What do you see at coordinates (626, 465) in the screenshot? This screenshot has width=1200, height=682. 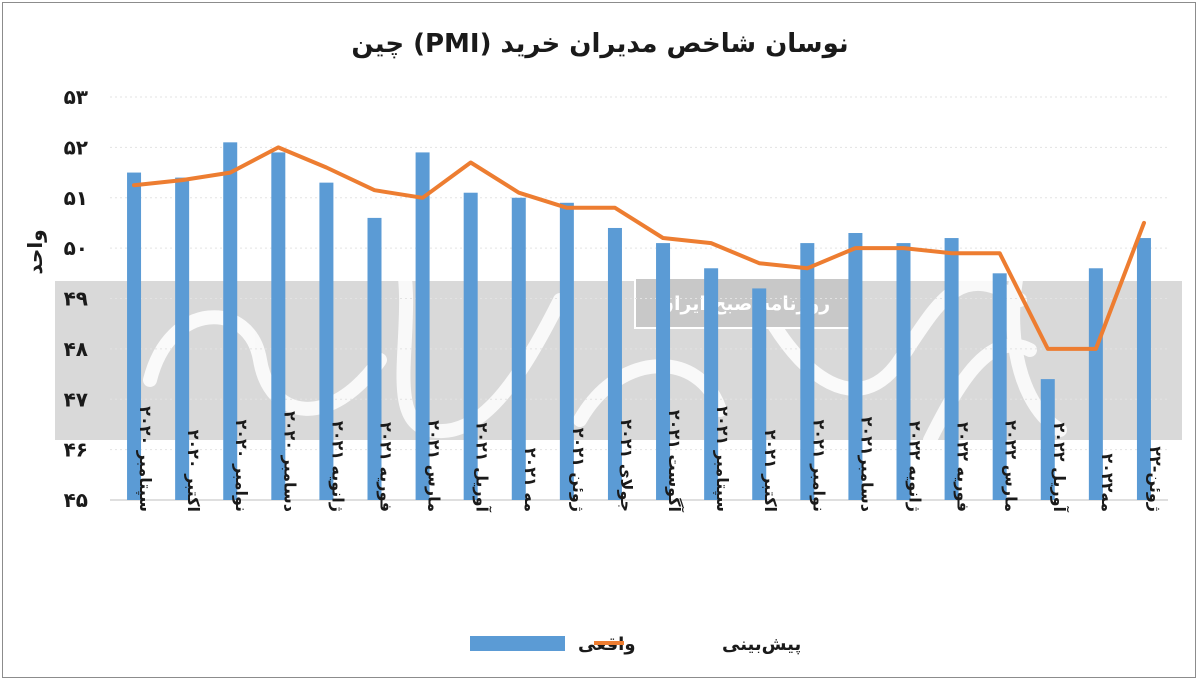 I see `x-tick-label: جولای ۲۰۲۱` at bounding box center [626, 465].